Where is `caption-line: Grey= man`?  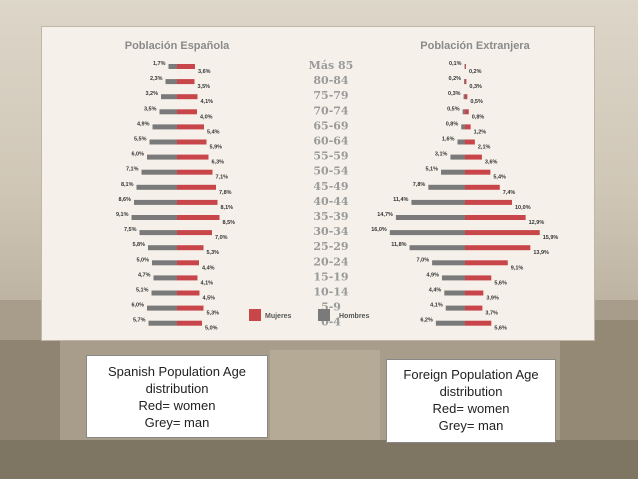 caption-line: Grey= man is located at coordinates (177, 422).